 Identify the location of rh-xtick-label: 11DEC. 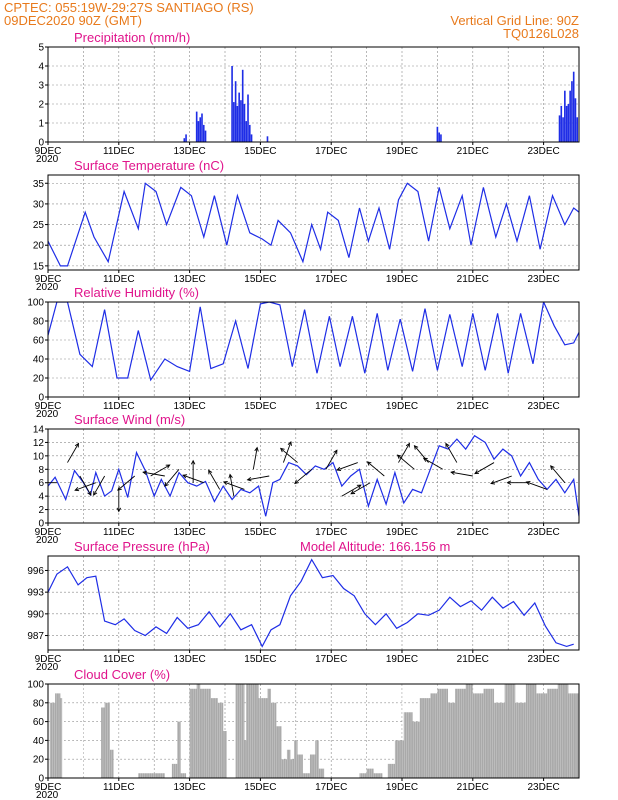
(119, 406).